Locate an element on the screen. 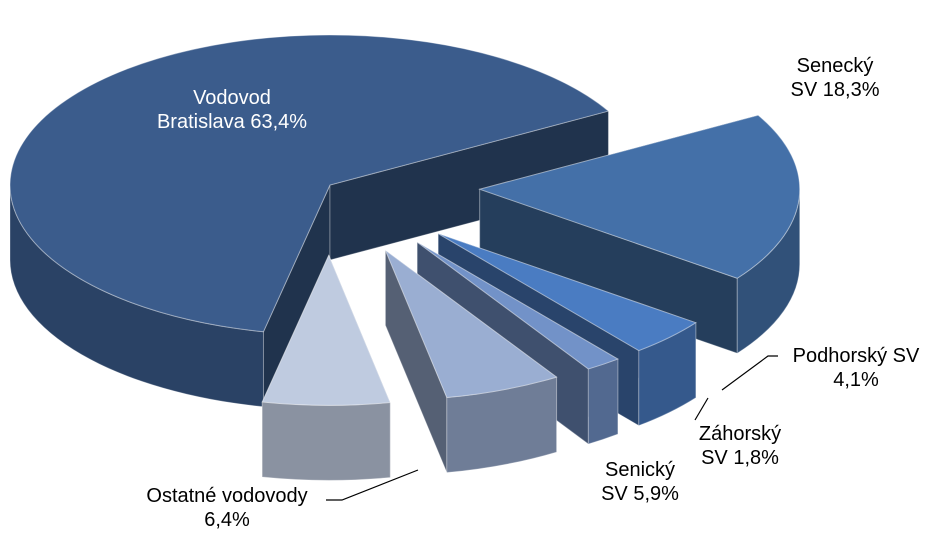 The height and width of the screenshot is (535, 936). data-label: Vodovod Bratislava 63,4% is located at coordinates (232, 110).